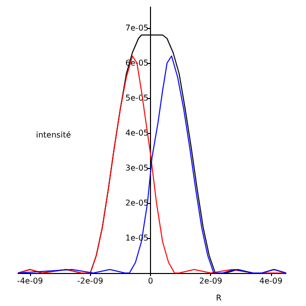 The height and width of the screenshot is (306, 306). What do you see at coordinates (270, 281) in the screenshot?
I see `x-tick-label: 4e-09` at bounding box center [270, 281].